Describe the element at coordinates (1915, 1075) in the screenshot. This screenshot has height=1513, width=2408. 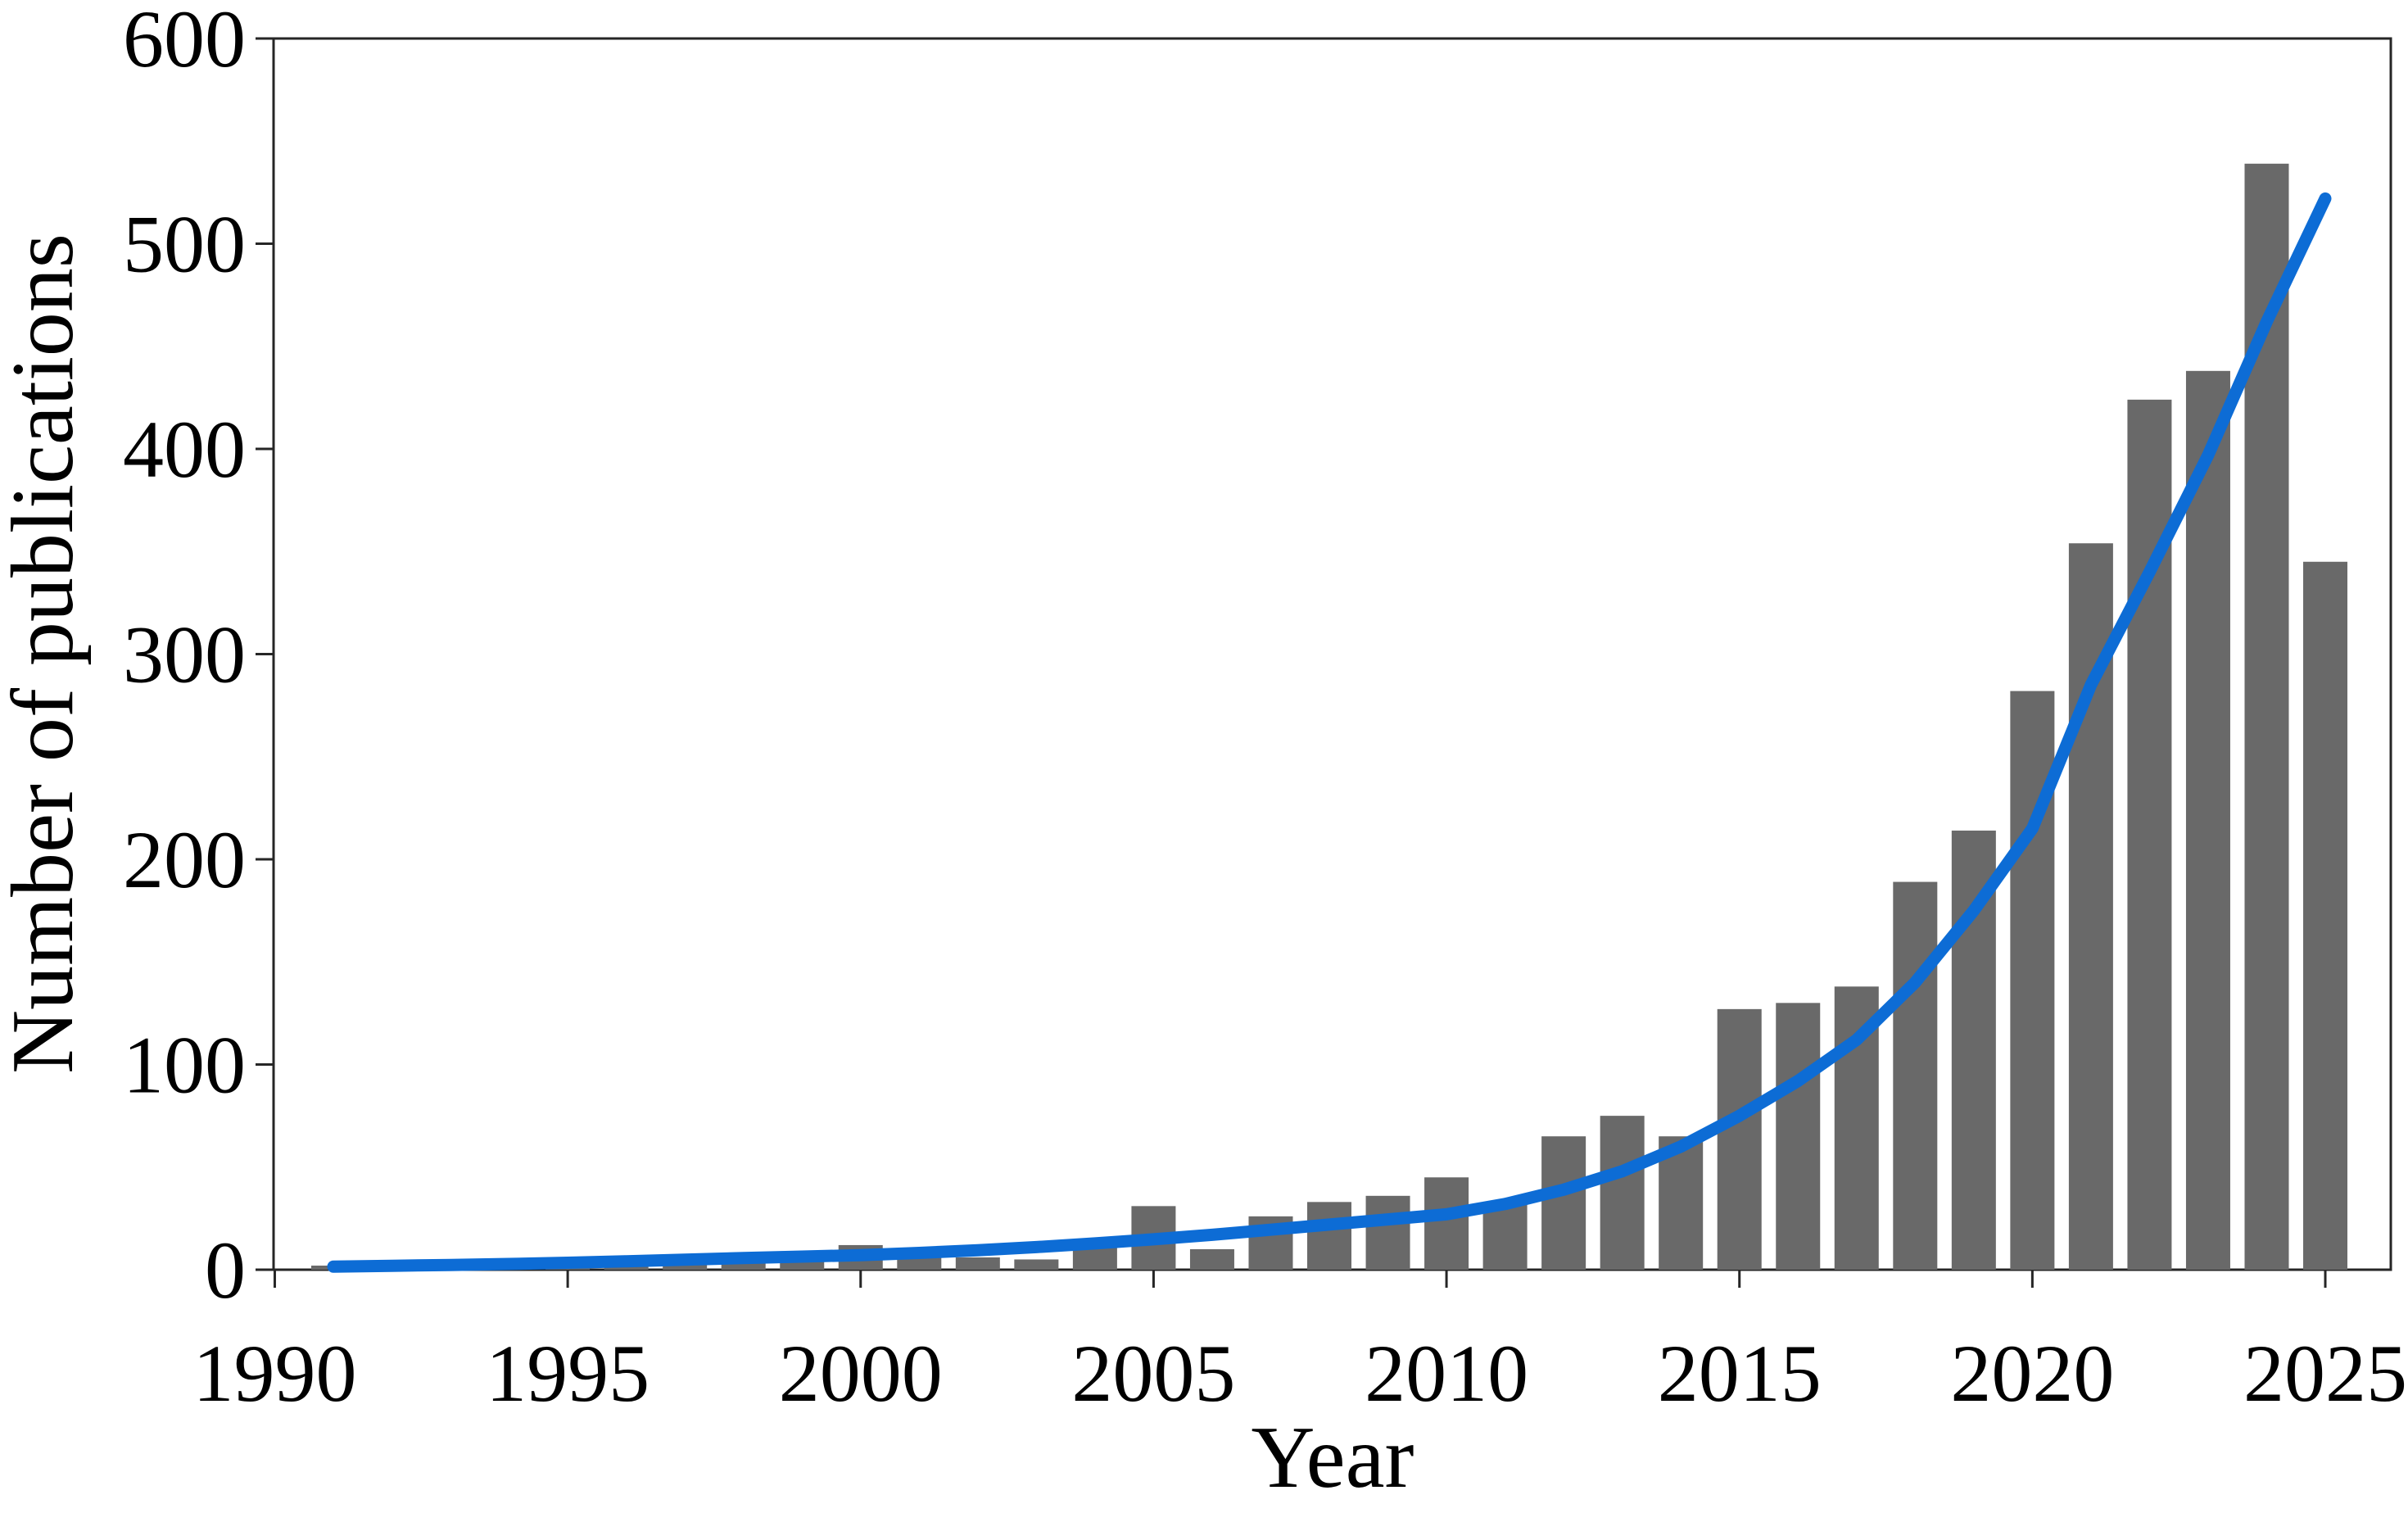
I see `bar-2018` at that location.